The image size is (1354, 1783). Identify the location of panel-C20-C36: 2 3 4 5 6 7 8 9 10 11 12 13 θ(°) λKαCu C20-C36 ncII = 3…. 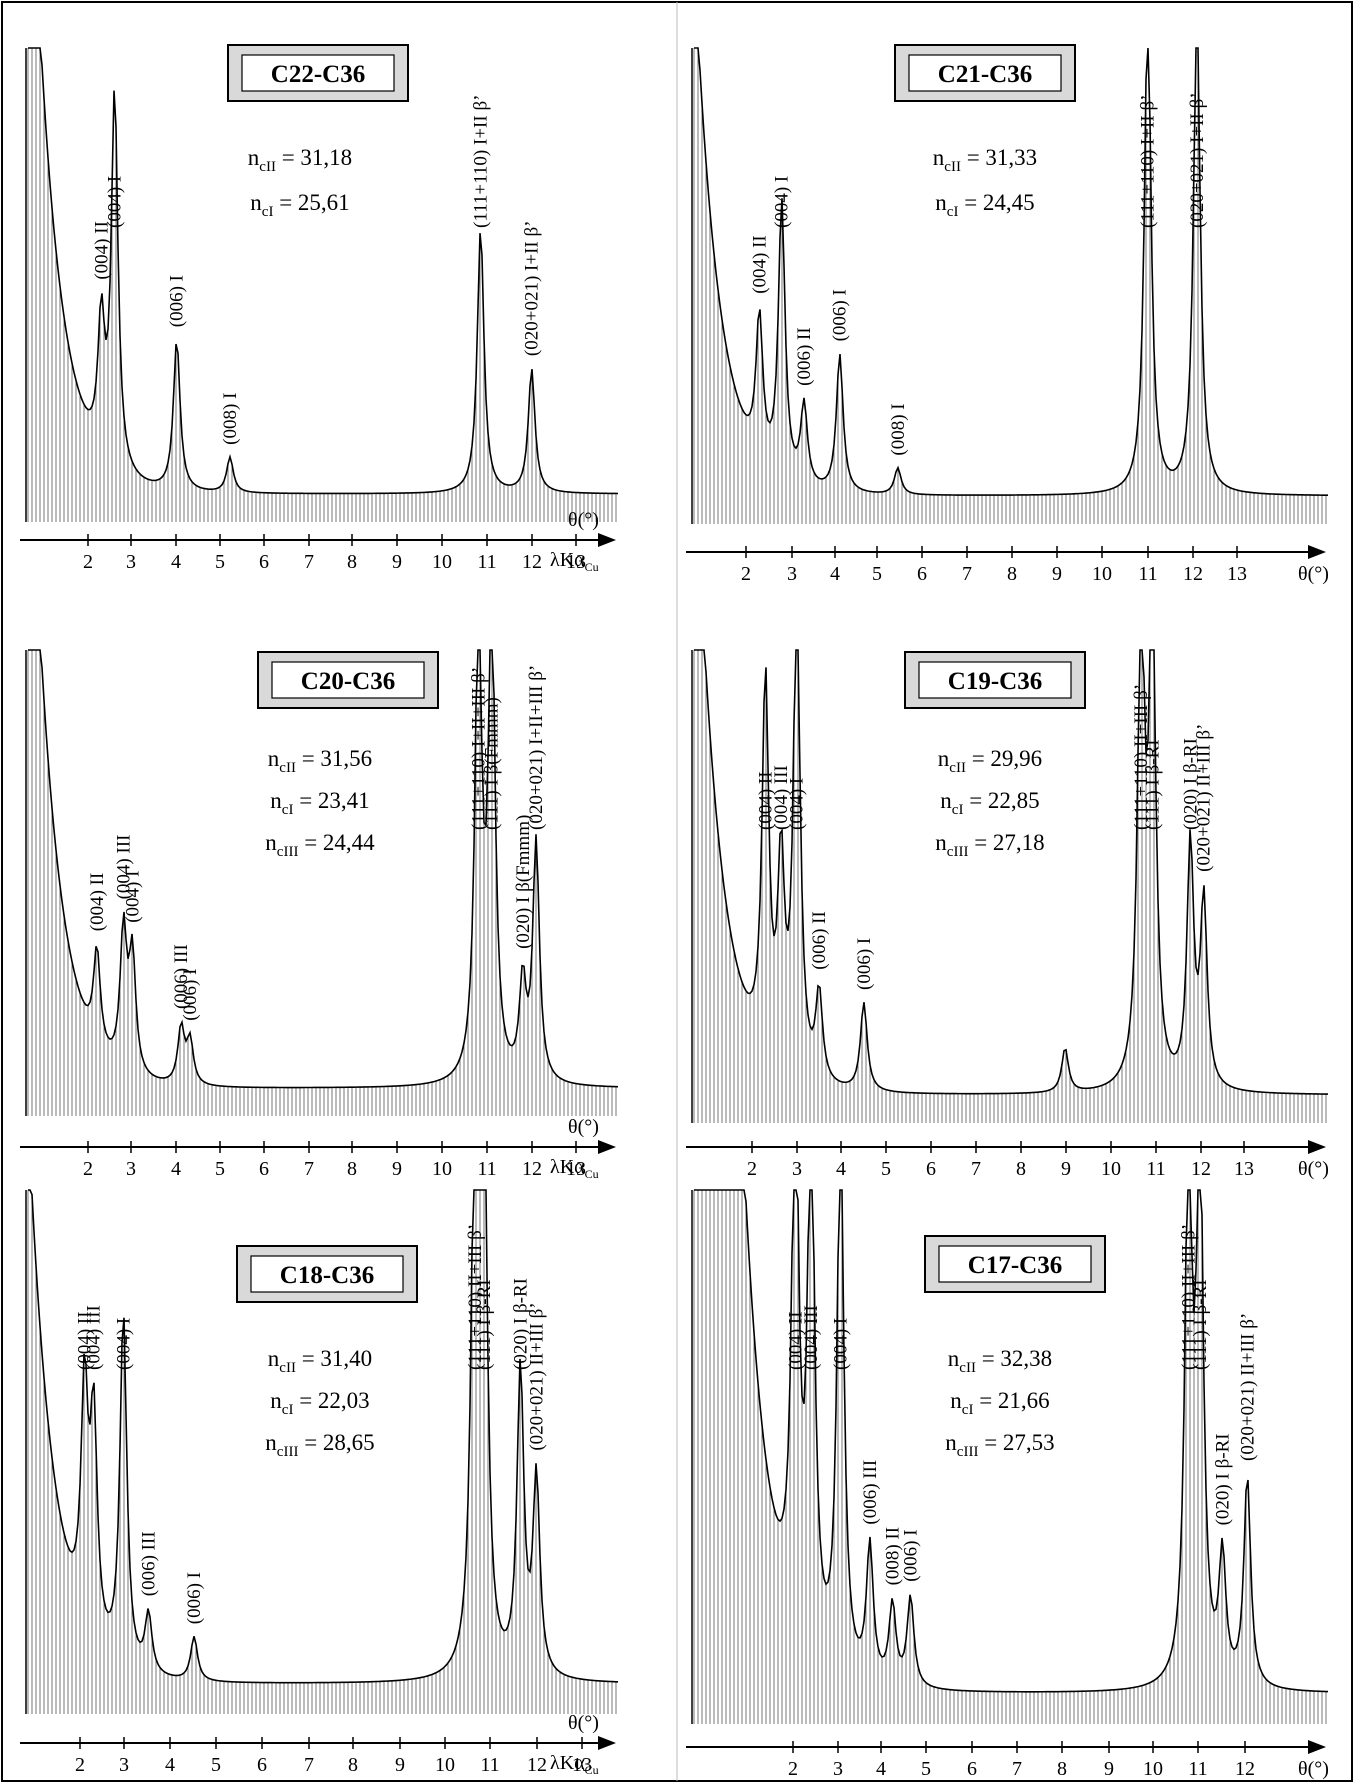
(319, 915).